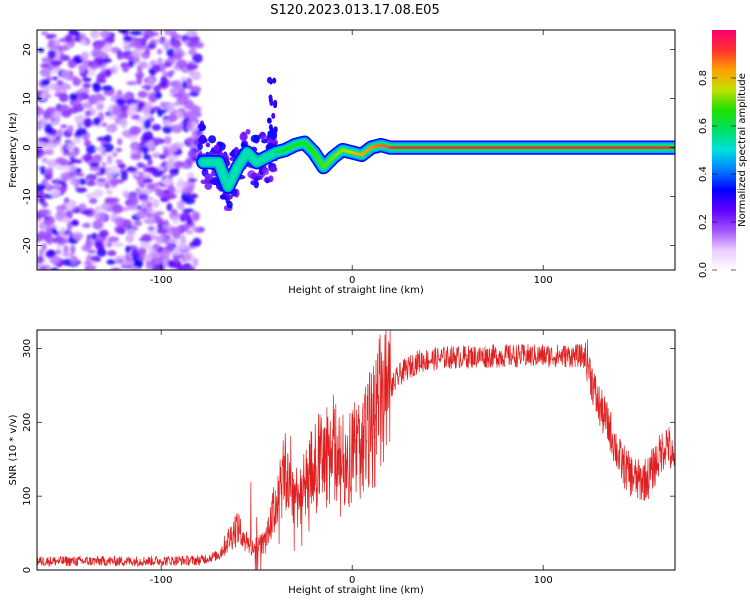 This screenshot has width=750, height=600. I want to click on colorbar-bar, so click(724, 150).